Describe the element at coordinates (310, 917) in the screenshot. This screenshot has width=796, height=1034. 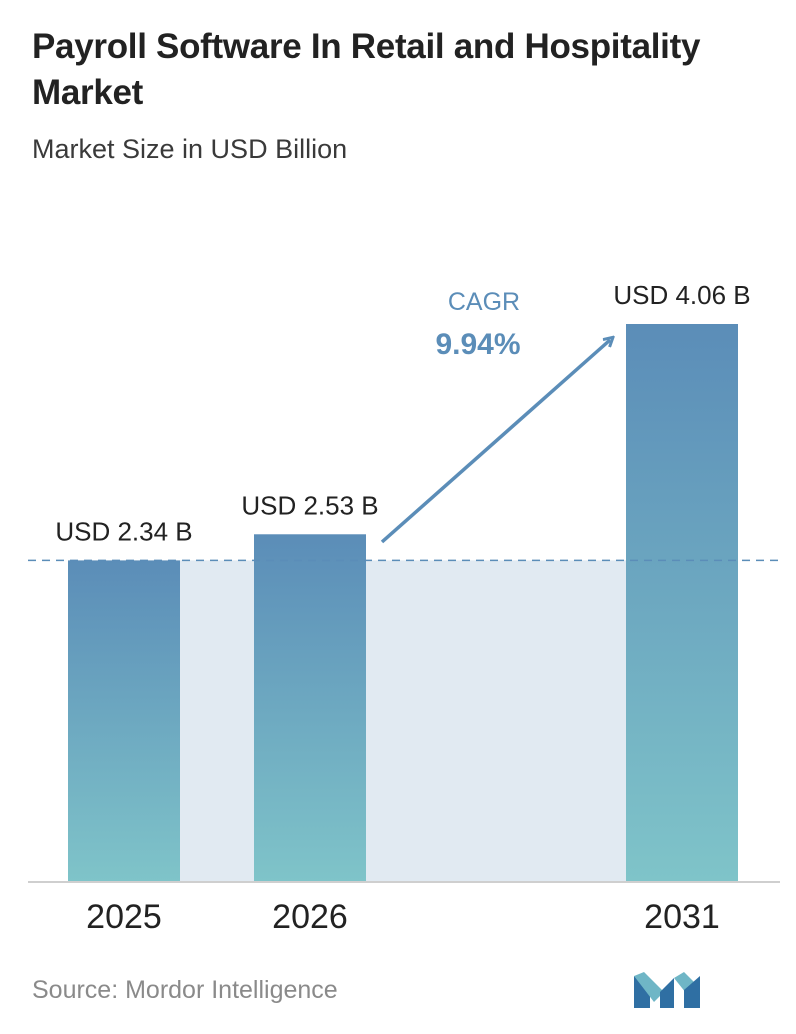
I see `category-label-2026: 2026` at that location.